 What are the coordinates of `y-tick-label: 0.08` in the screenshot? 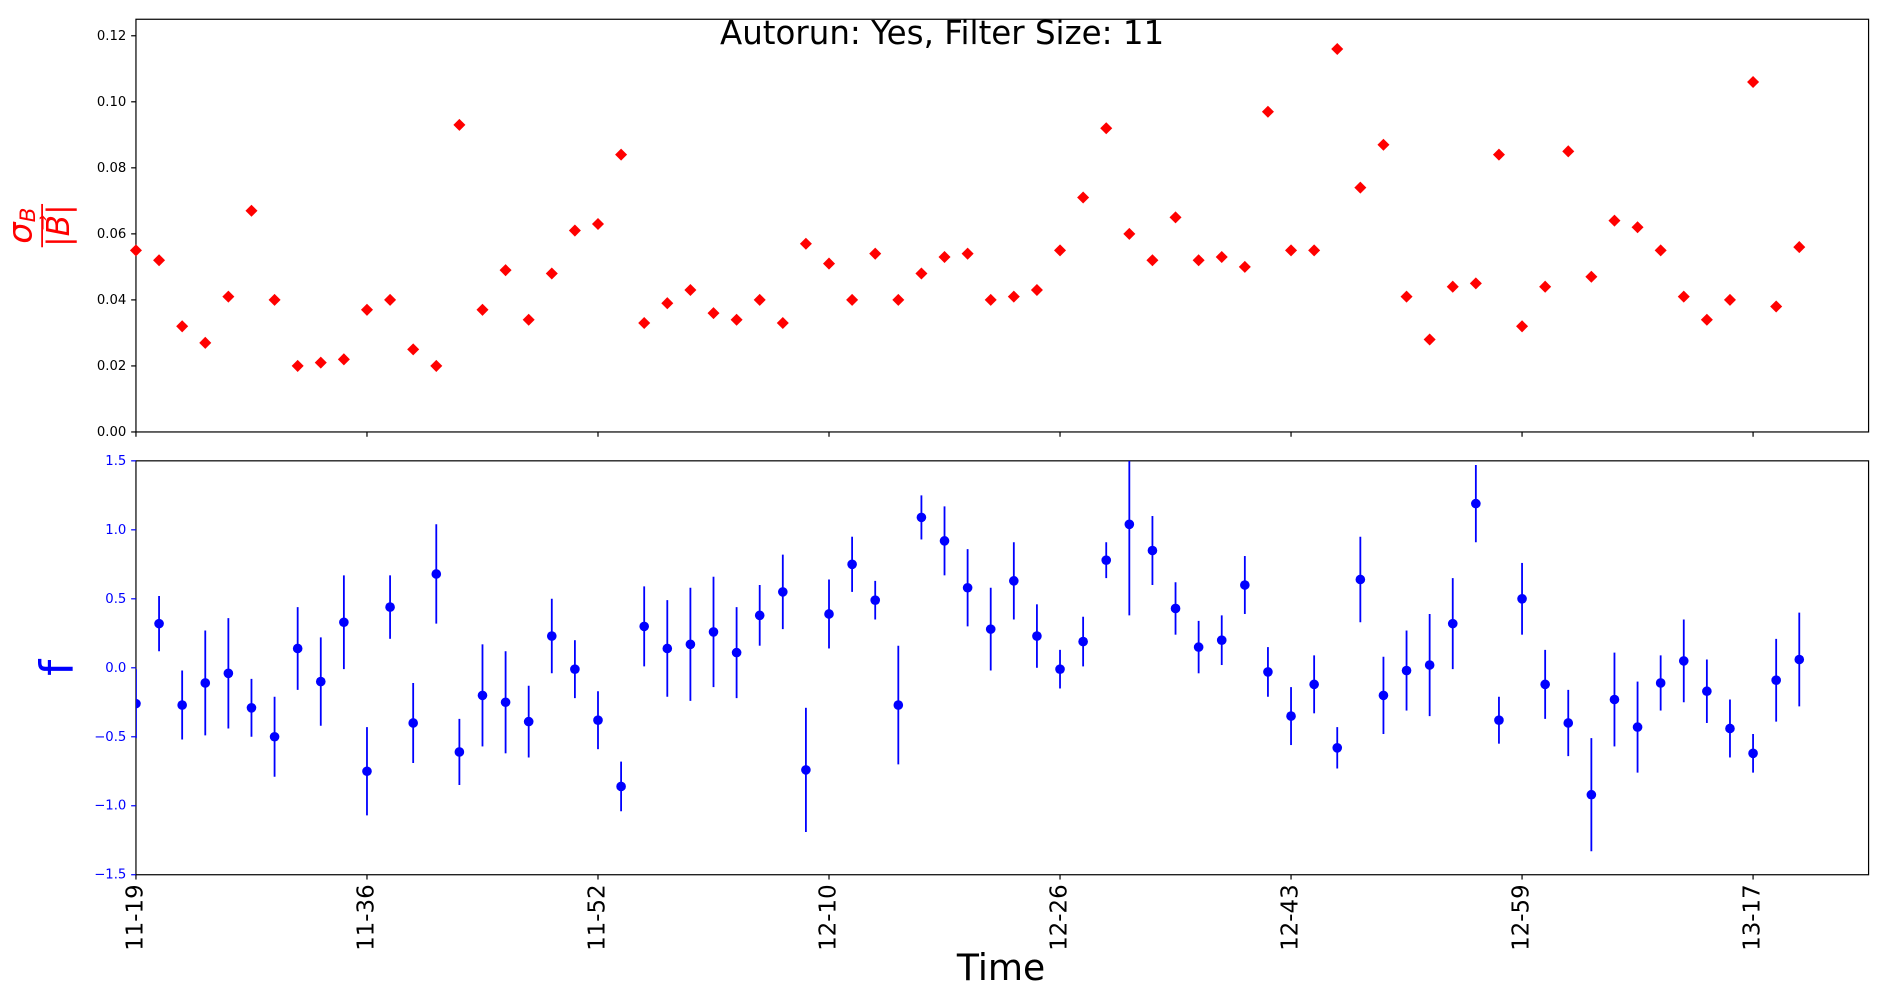 It's located at (111, 168).